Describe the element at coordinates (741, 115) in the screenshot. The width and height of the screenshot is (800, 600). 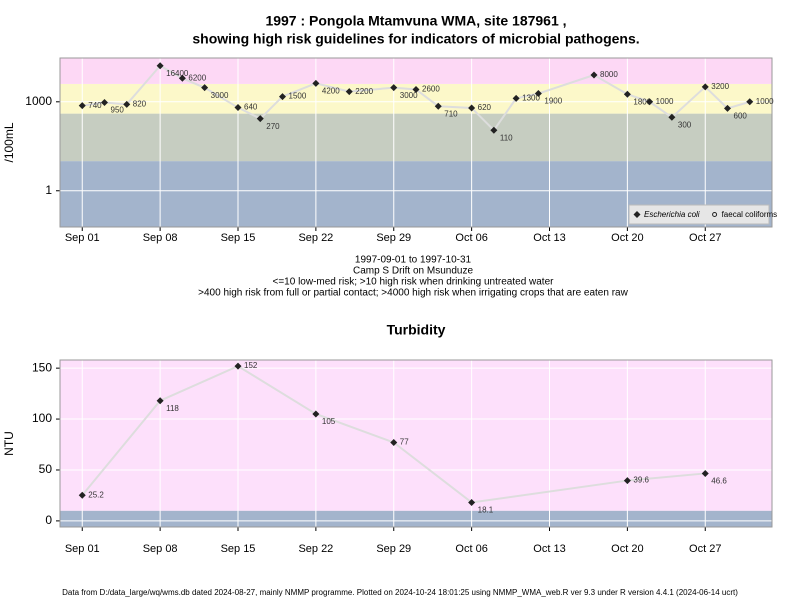
I see `data-label: 600` at that location.